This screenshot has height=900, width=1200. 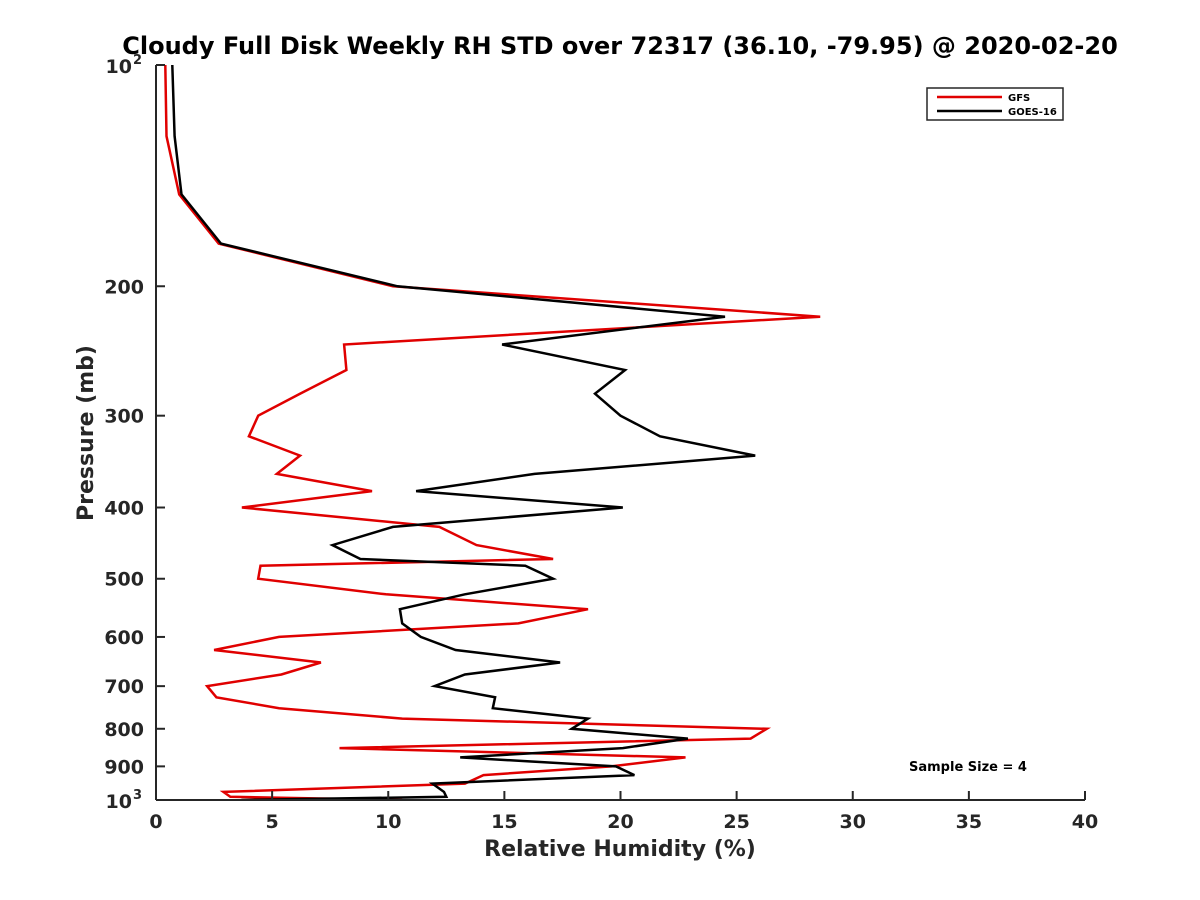 I want to click on legend-label: GOES-16, so click(x=1032, y=112).